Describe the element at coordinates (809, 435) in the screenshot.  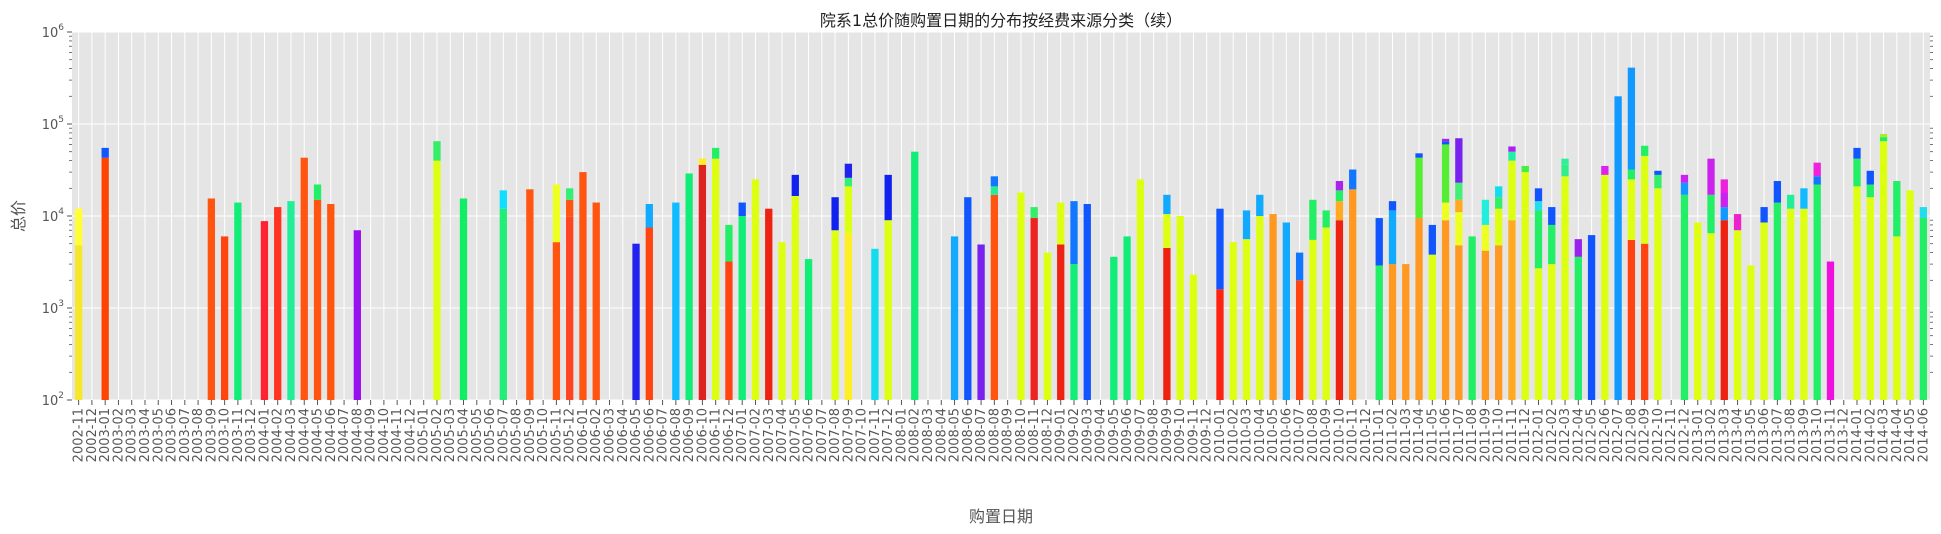
I see `x-tick-label: 2007-06` at that location.